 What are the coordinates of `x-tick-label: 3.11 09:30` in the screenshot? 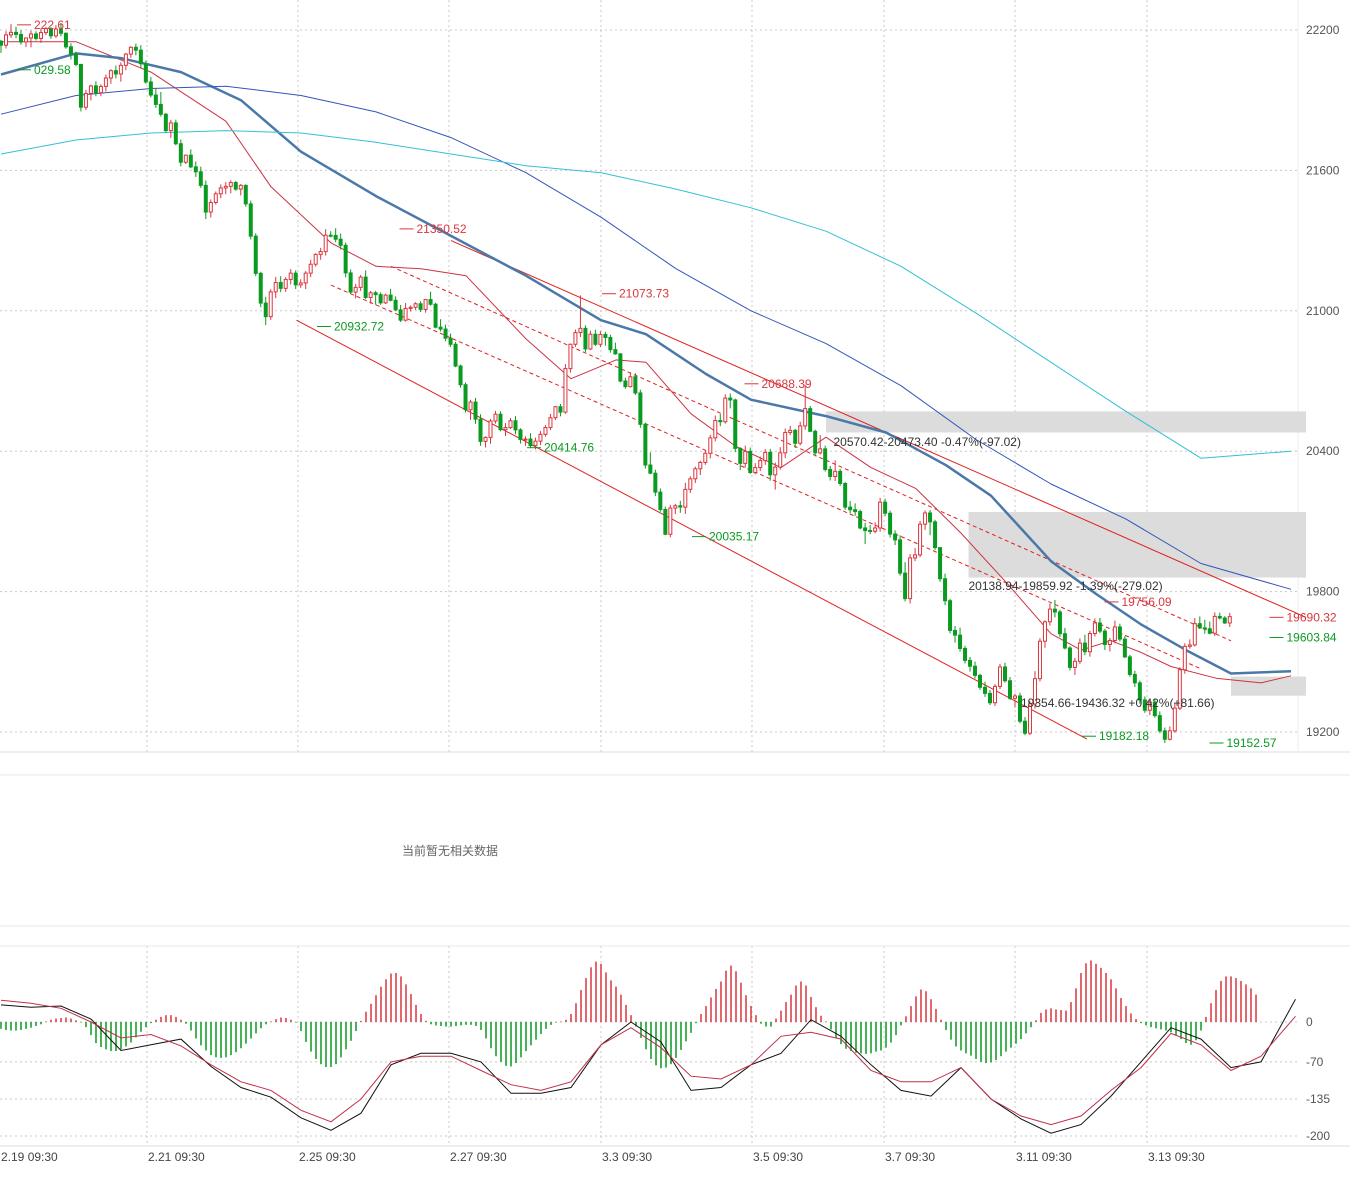 It's located at (1044, 1157).